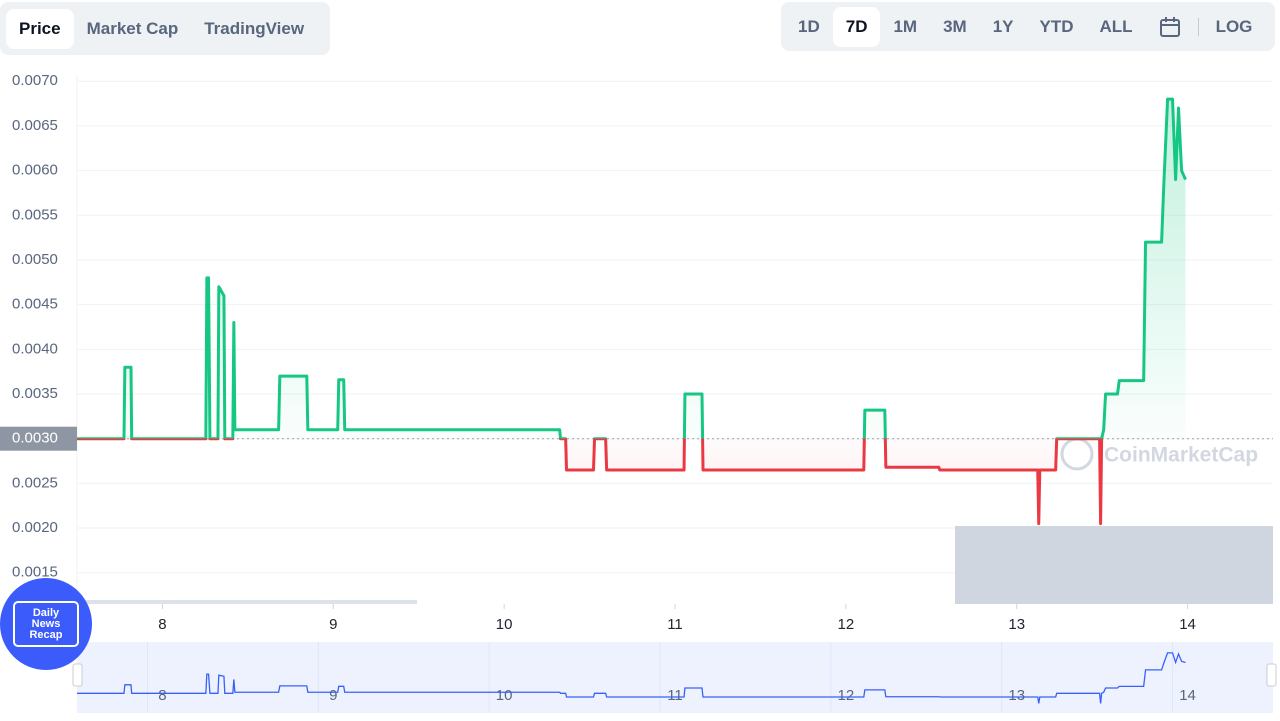  What do you see at coordinates (132, 28) in the screenshot?
I see `tab: Market Cap` at bounding box center [132, 28].